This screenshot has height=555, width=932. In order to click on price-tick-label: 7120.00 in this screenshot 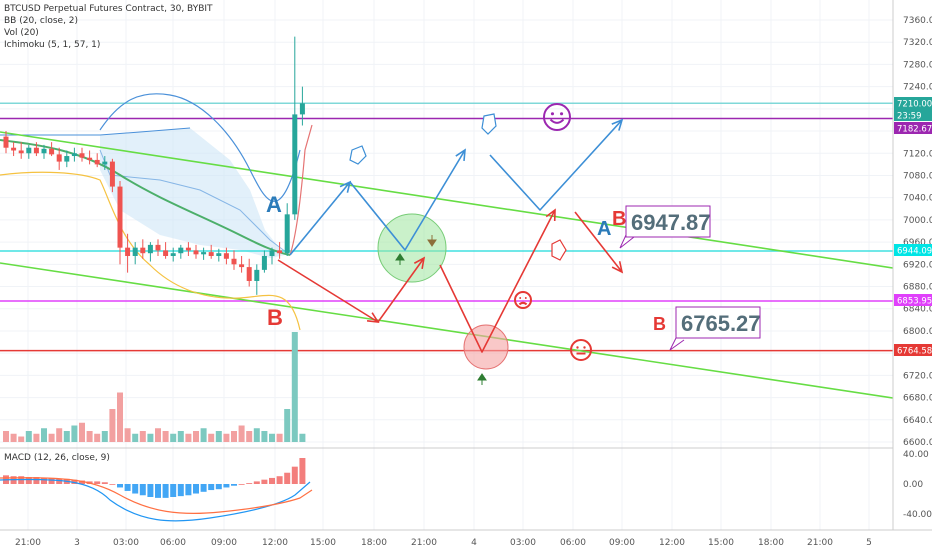, I will do `click(917, 154)`.